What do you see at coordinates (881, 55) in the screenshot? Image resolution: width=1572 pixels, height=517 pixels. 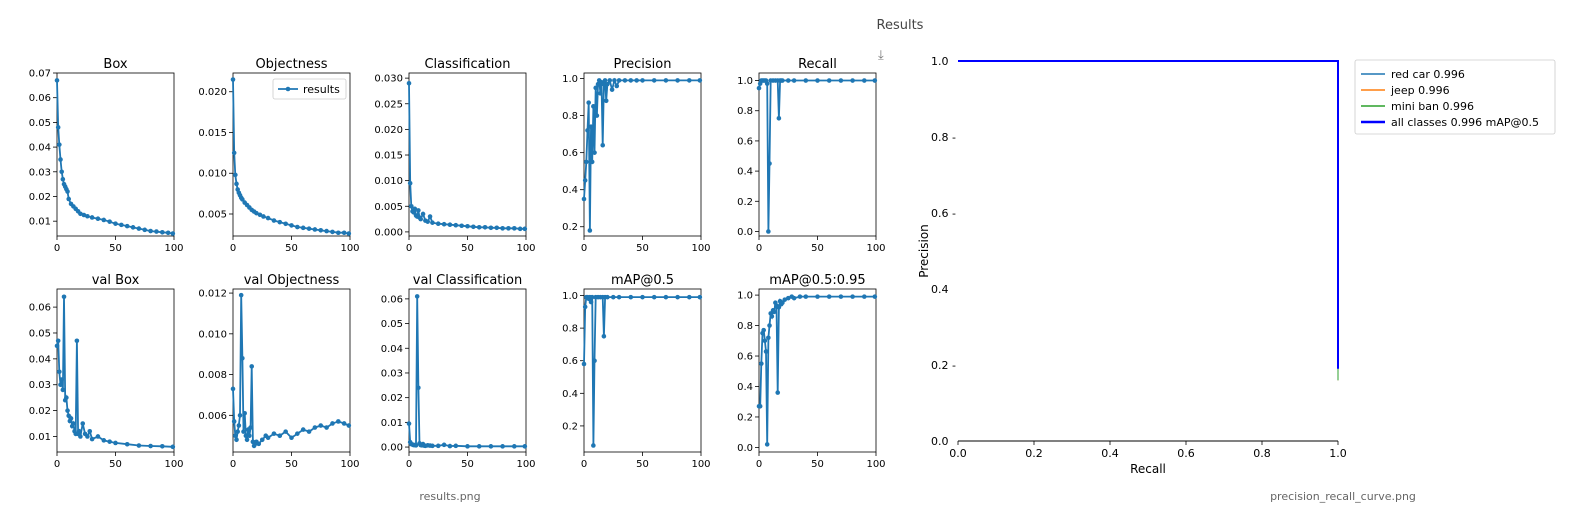 I see `download-icon: ⤓` at bounding box center [881, 55].